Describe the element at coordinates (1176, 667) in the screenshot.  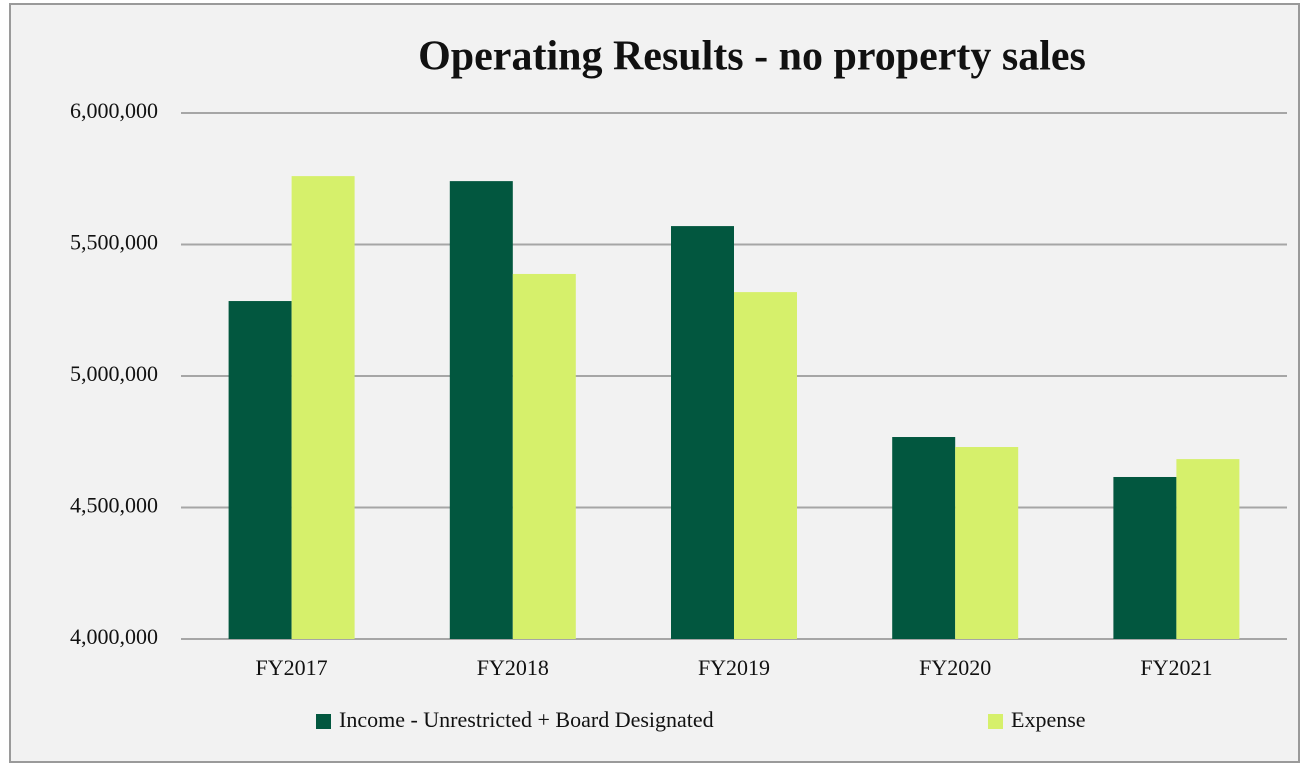
I see `x-tick-label: FY2021` at that location.